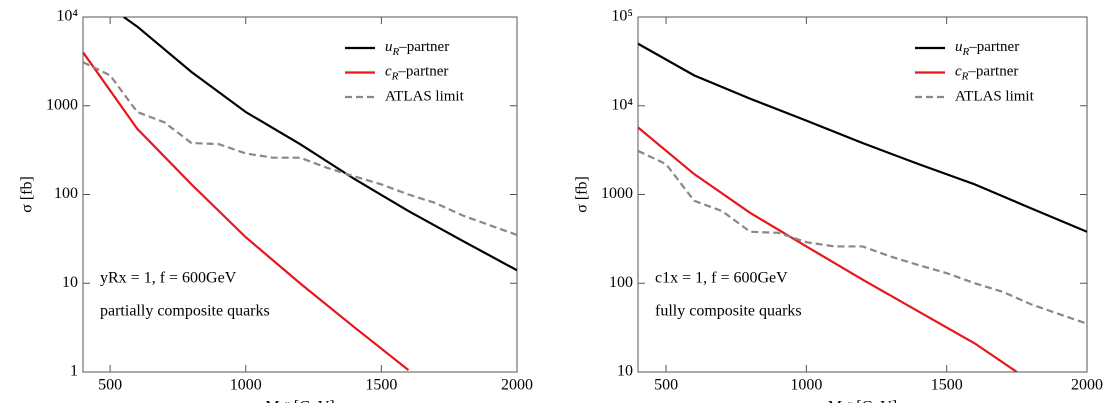 This screenshot has width=1111, height=403. I want to click on annotation: fully composite quarks, so click(728, 311).